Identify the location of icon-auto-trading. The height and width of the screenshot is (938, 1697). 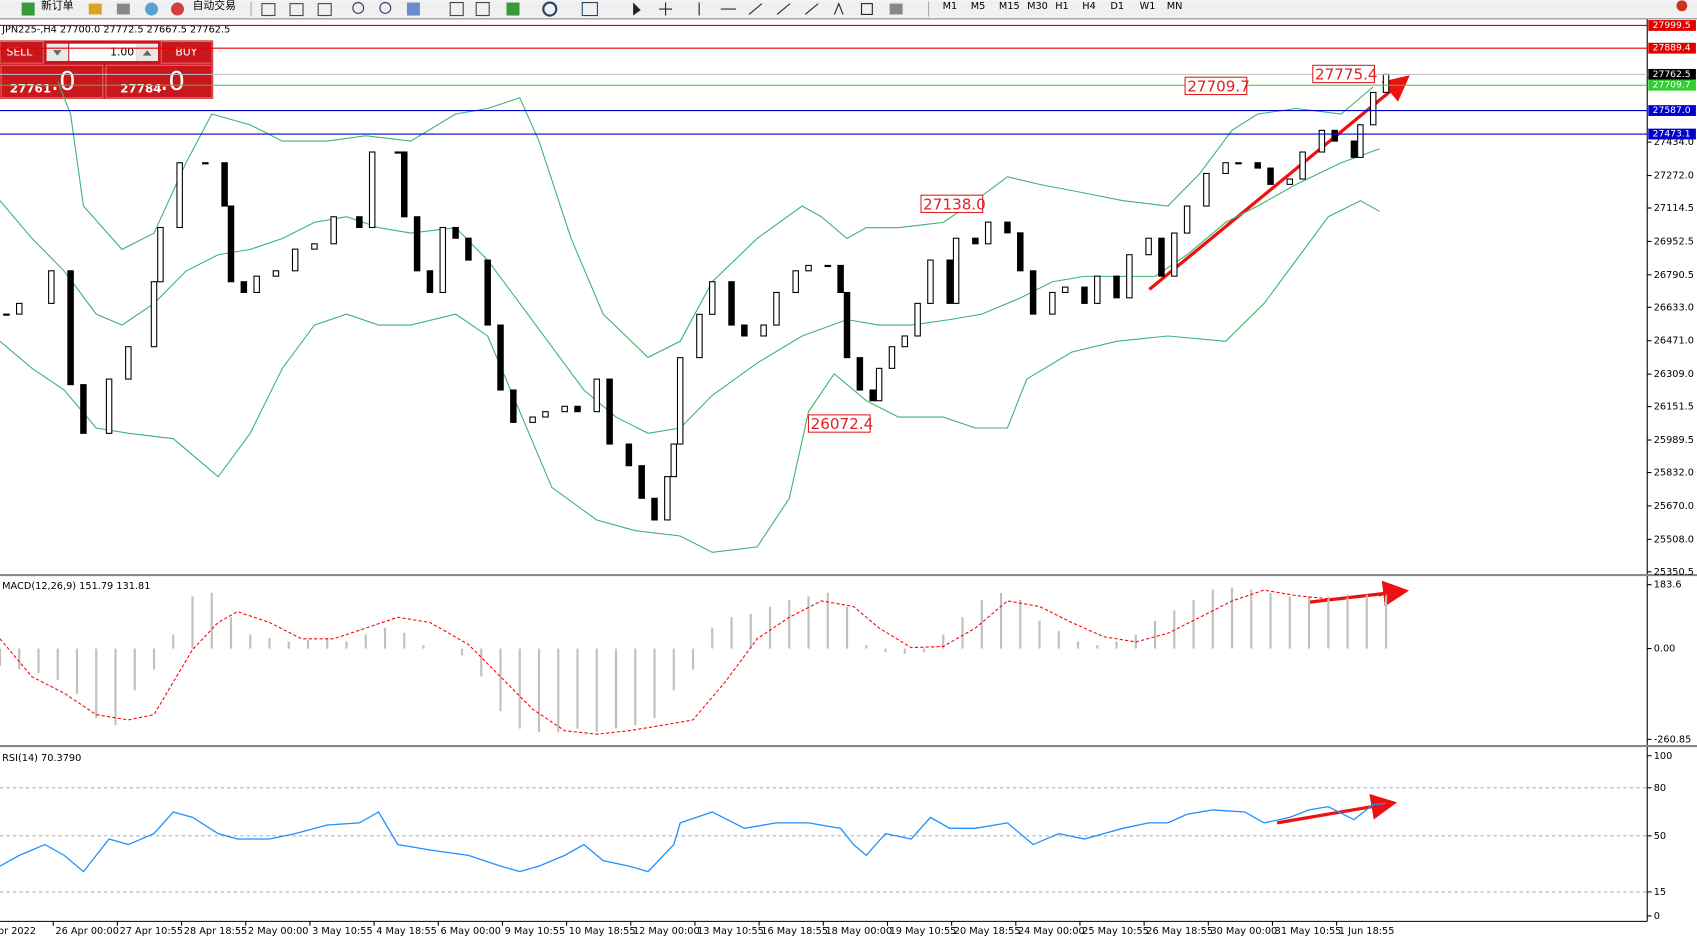
(177, 9).